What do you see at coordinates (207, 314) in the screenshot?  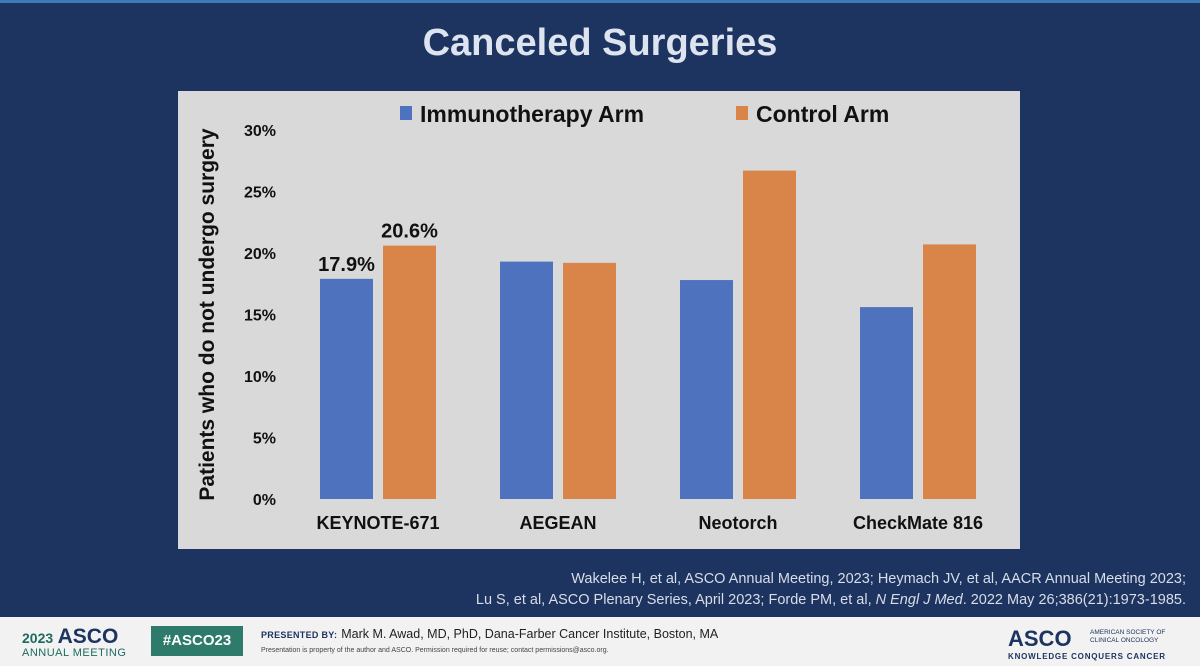 I see `y-axis-label: Patients who do not undergo surgery` at bounding box center [207, 314].